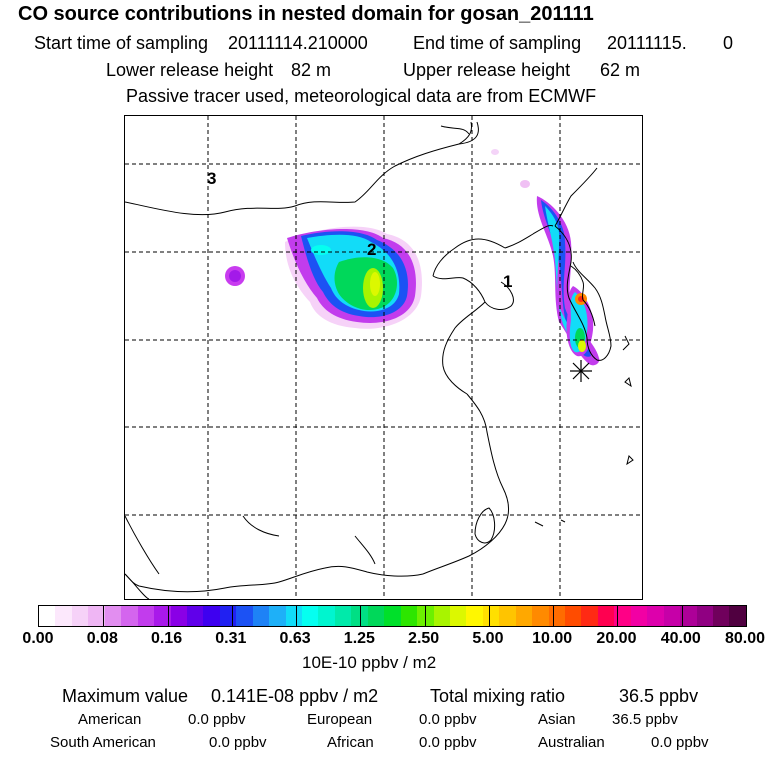  Describe the element at coordinates (497, 43) in the screenshot. I see `end-time-label: End time of sampling` at that location.